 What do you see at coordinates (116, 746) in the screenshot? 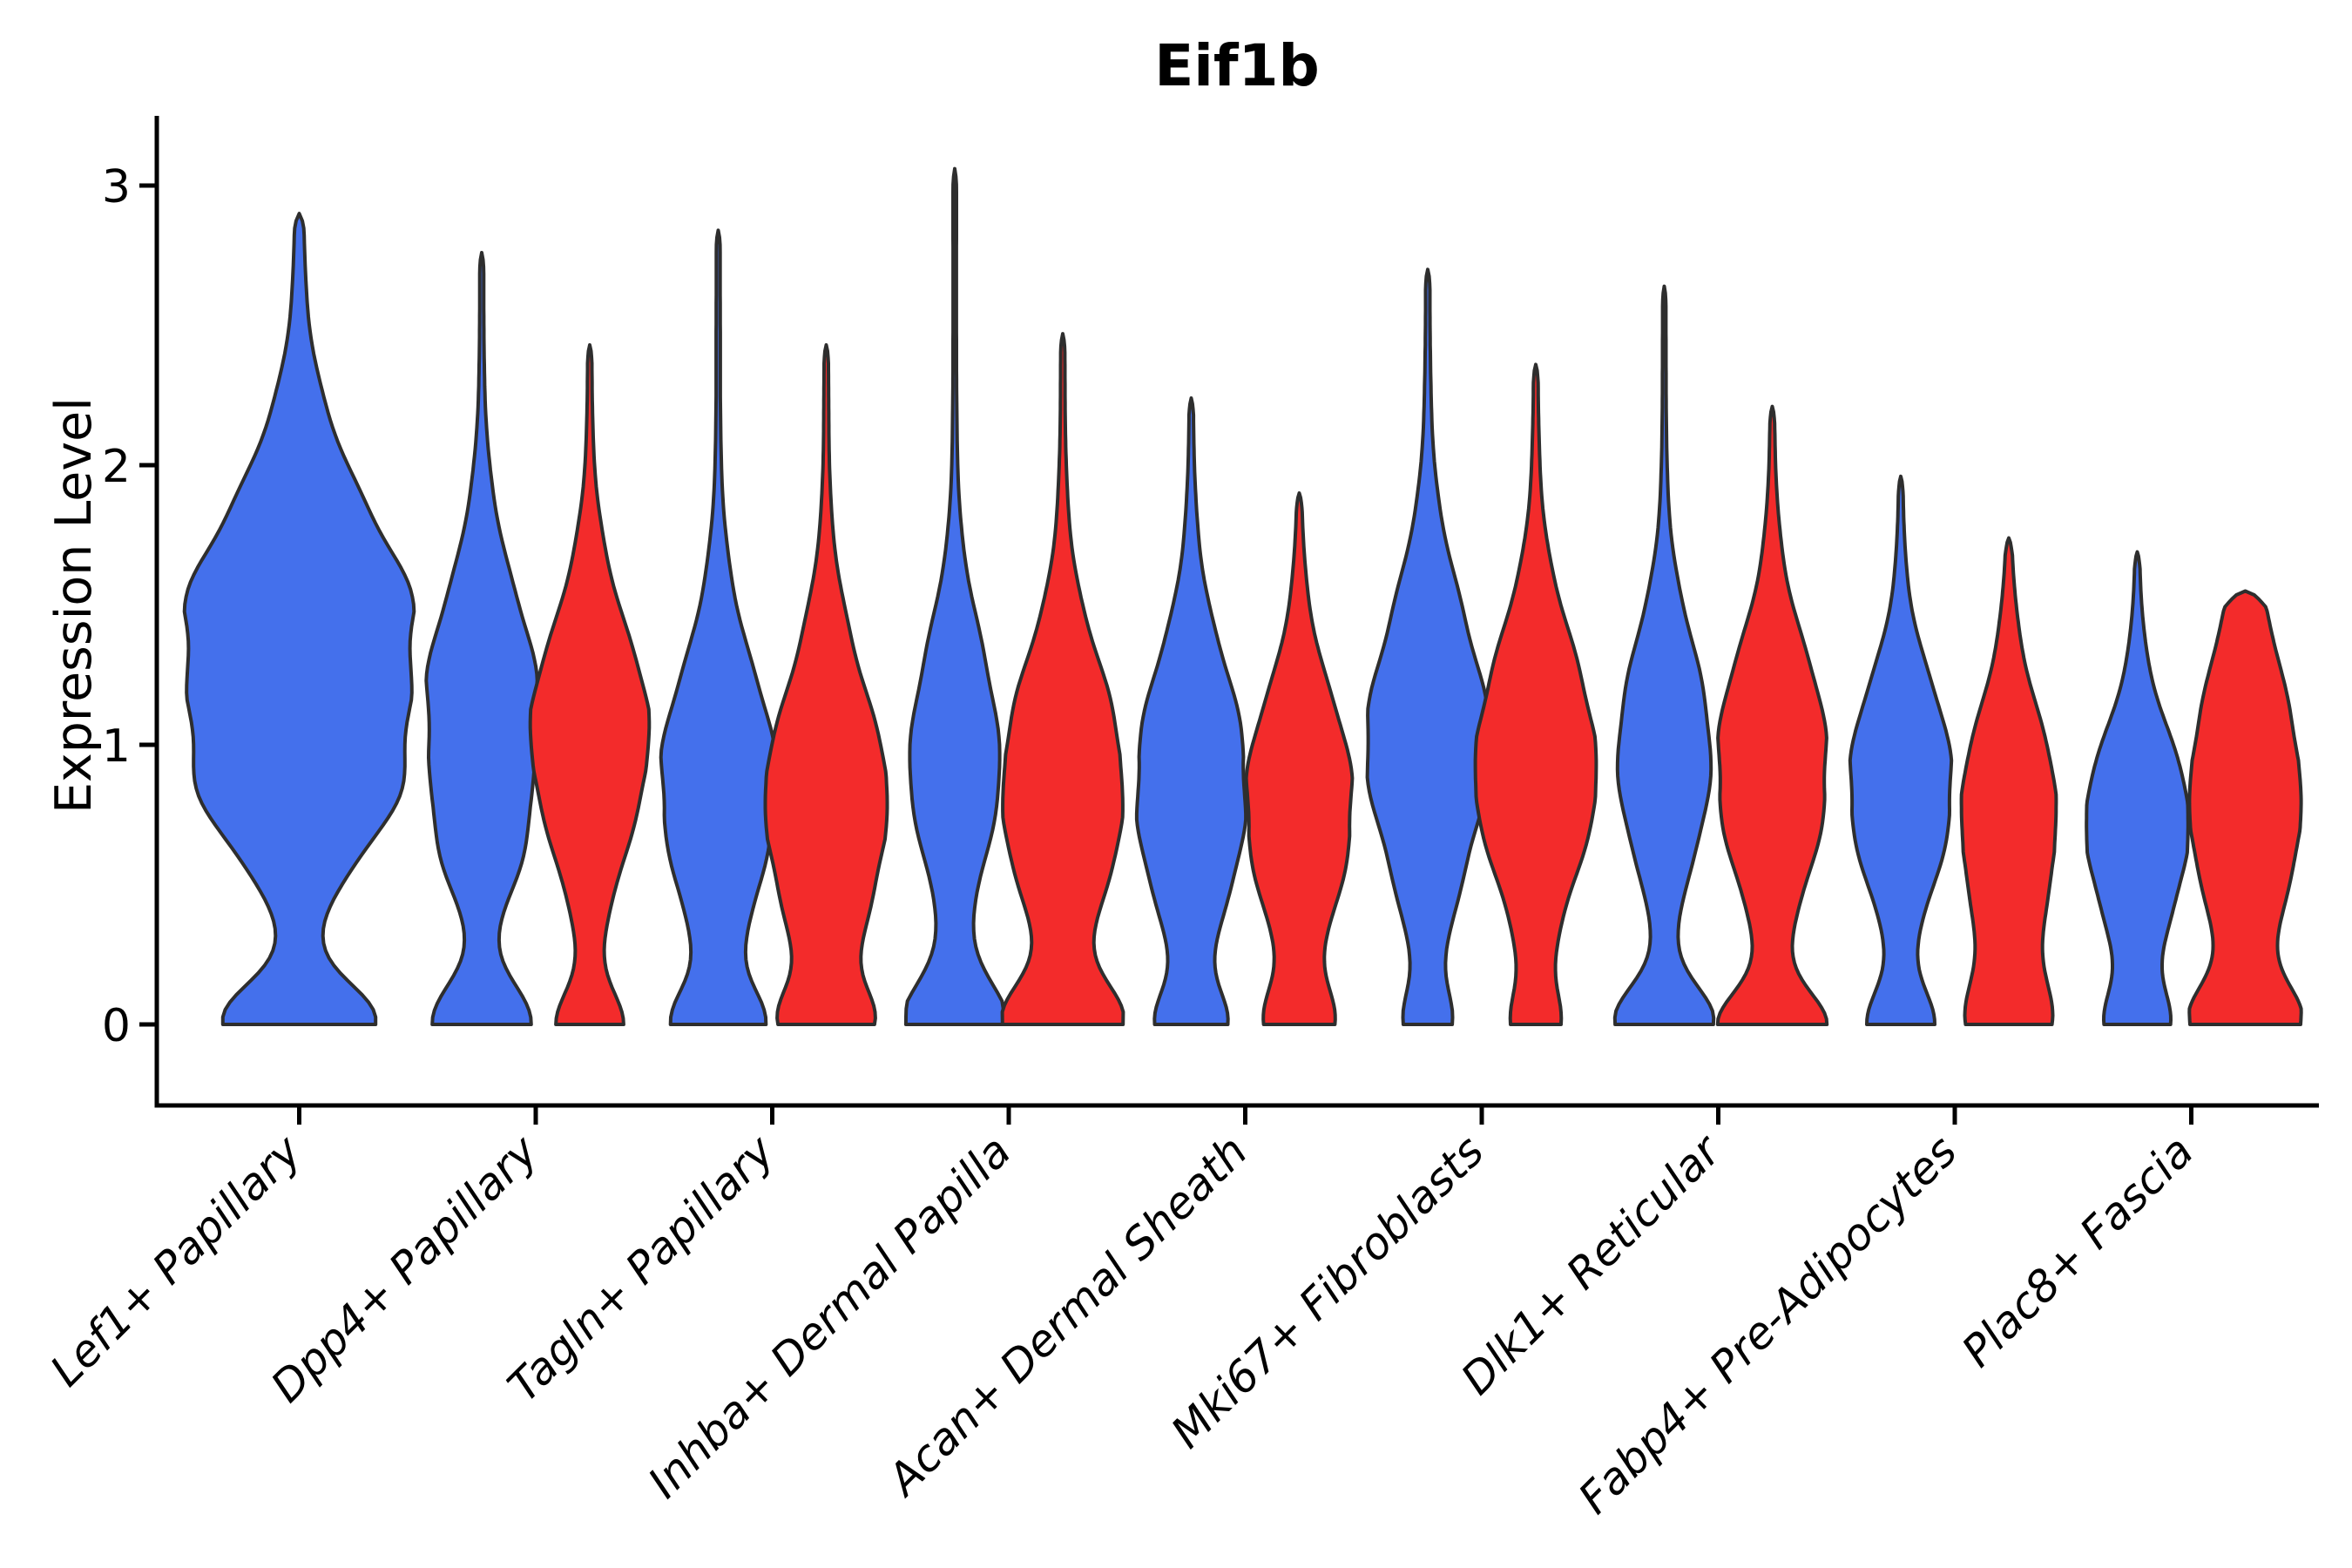
I see `y-tick-label-1: 1` at bounding box center [116, 746].